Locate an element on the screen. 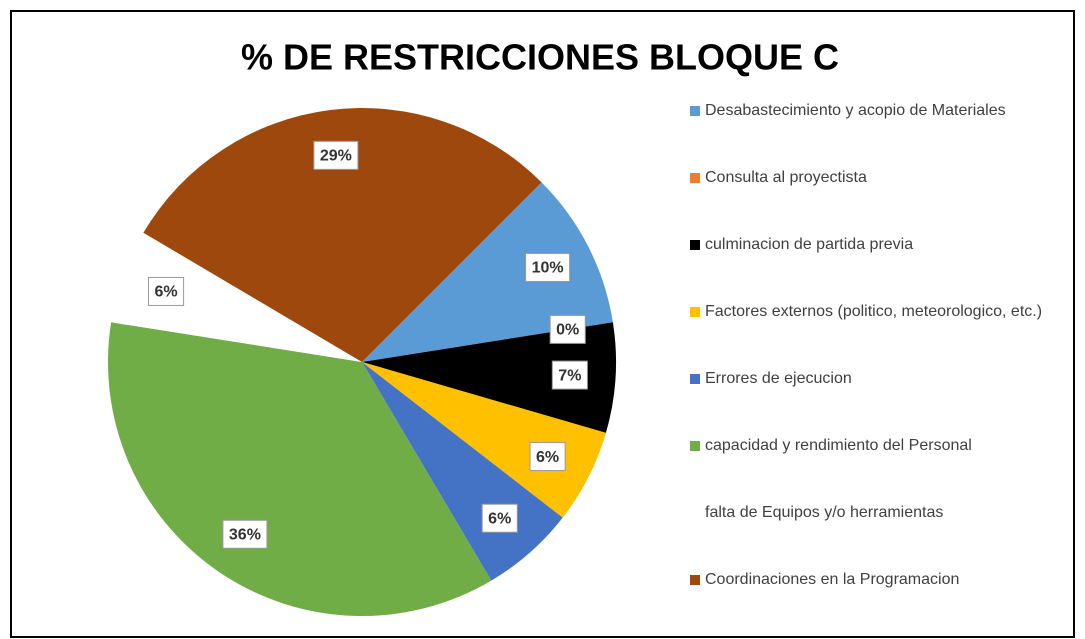  legend-item: capacidad y rendimiento del Personal is located at coordinates (875, 446).